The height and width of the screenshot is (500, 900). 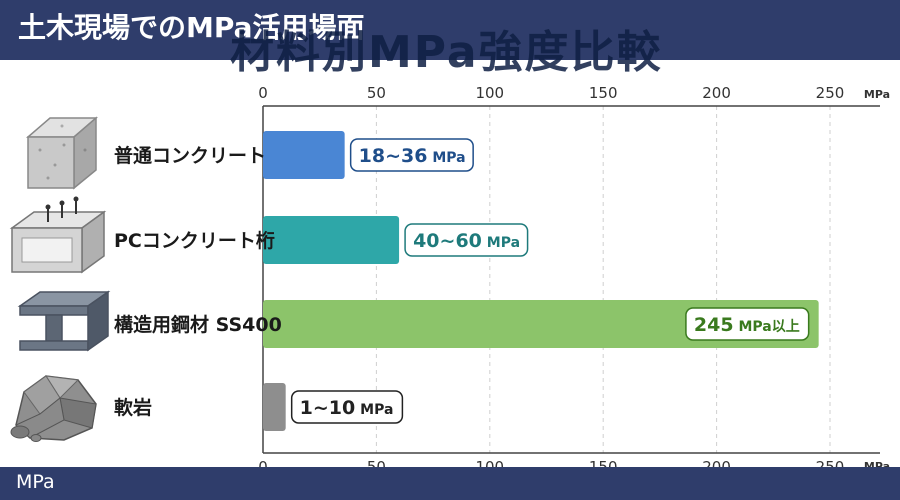 What do you see at coordinates (603, 93) in the screenshot?
I see `x-tick-label-top: 150` at bounding box center [603, 93].